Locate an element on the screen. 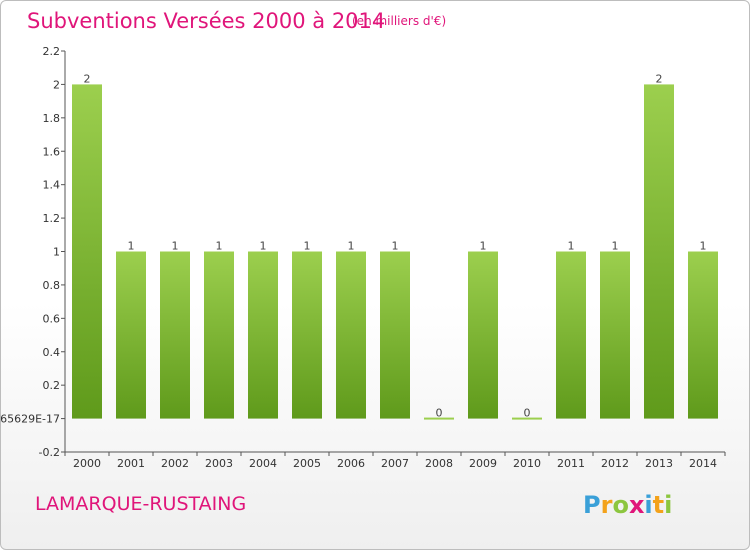  y-tick-label: 1 is located at coordinates (56, 252).